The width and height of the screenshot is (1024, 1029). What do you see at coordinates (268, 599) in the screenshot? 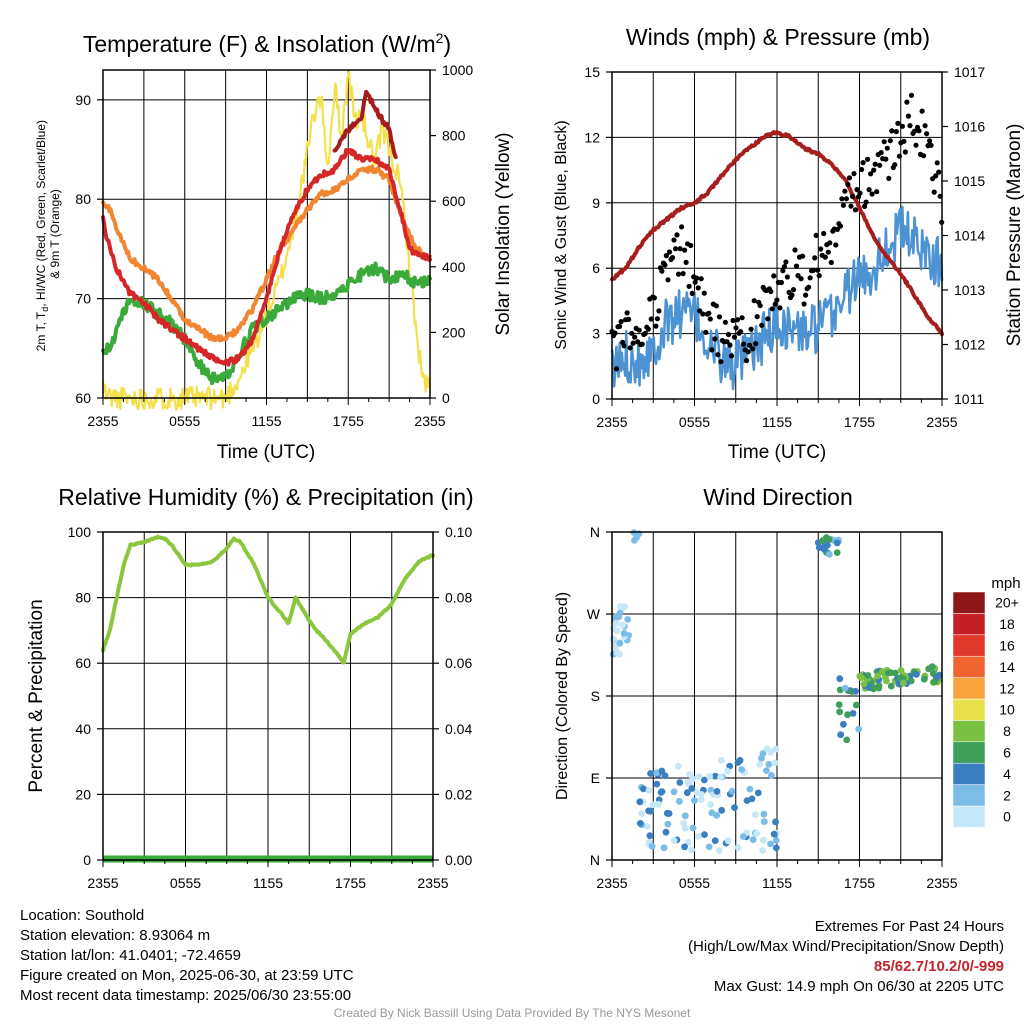
I see `relative-humidity-line` at bounding box center [268, 599].